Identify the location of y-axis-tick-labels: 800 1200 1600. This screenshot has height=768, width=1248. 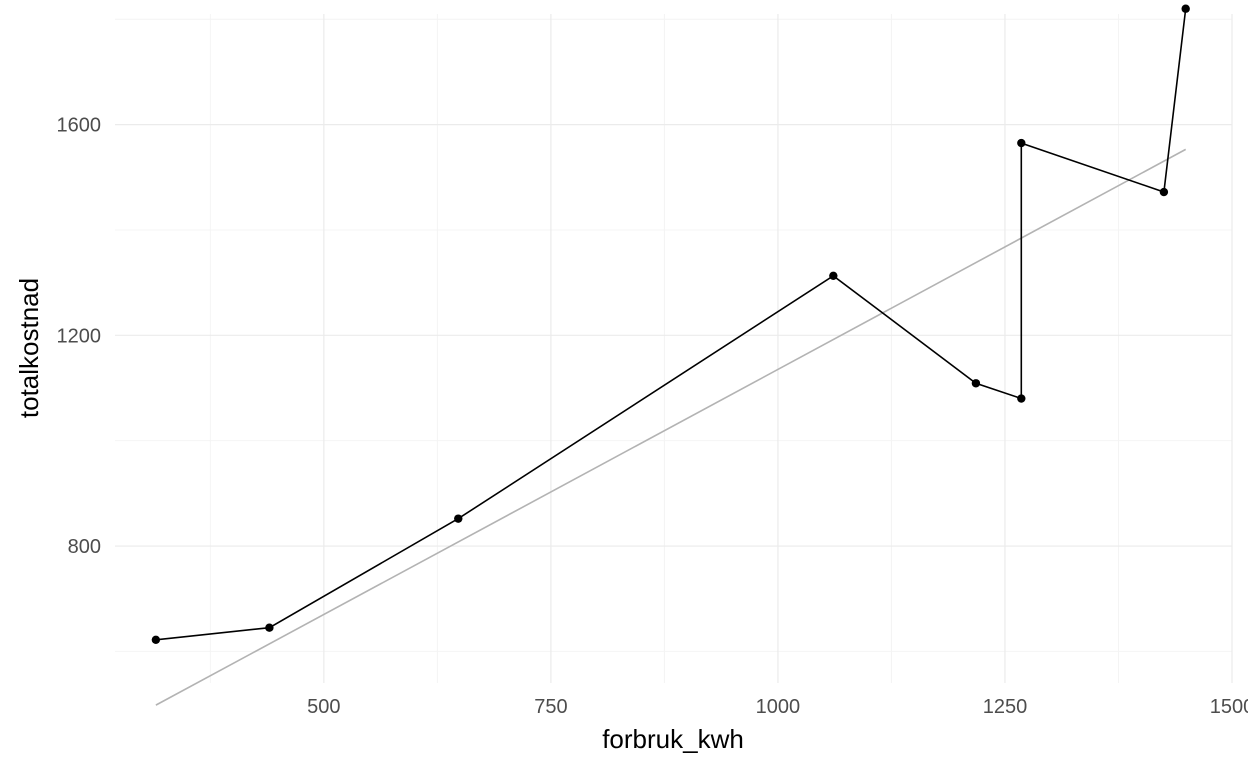
(79, 336).